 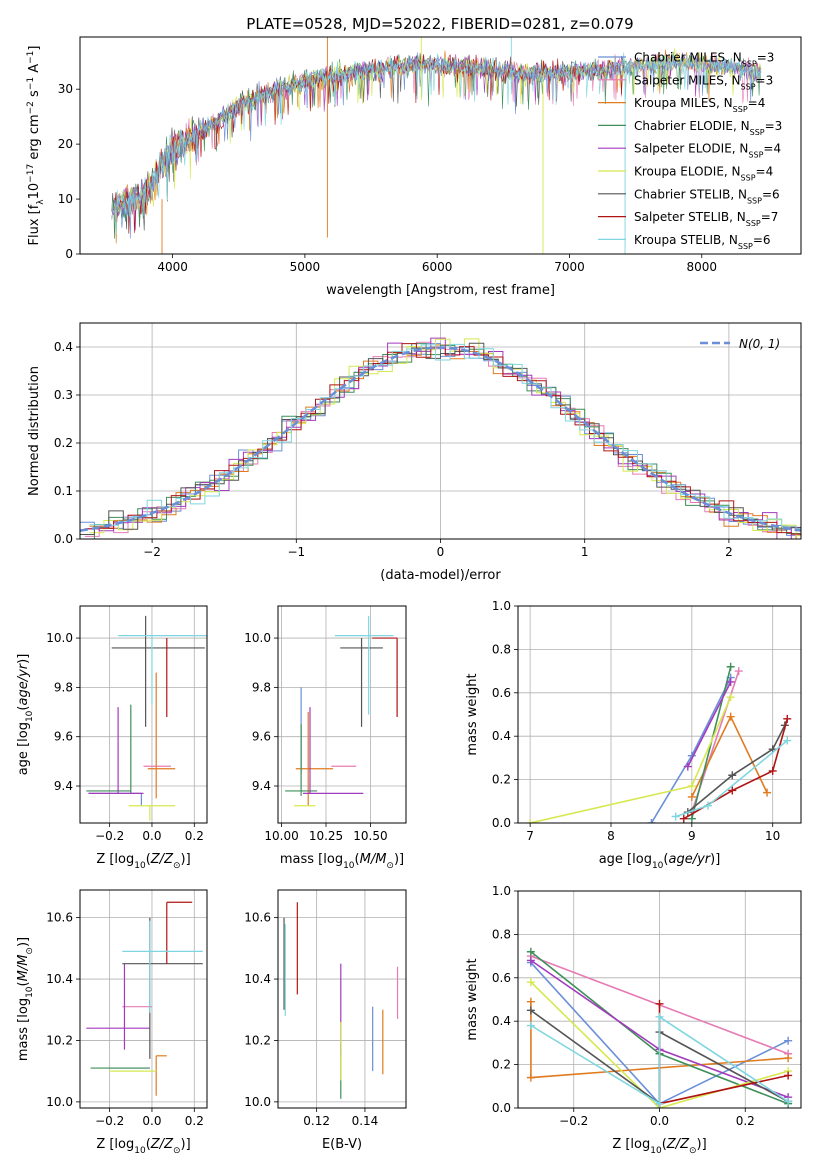 I want to click on x-tick-label: 0, so click(x=441, y=552).